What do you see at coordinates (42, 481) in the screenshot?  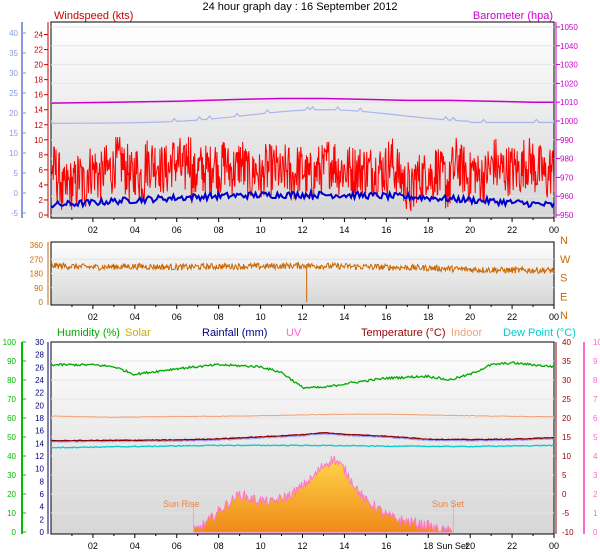 I see `rainfall-tick-label: 8` at bounding box center [42, 481].